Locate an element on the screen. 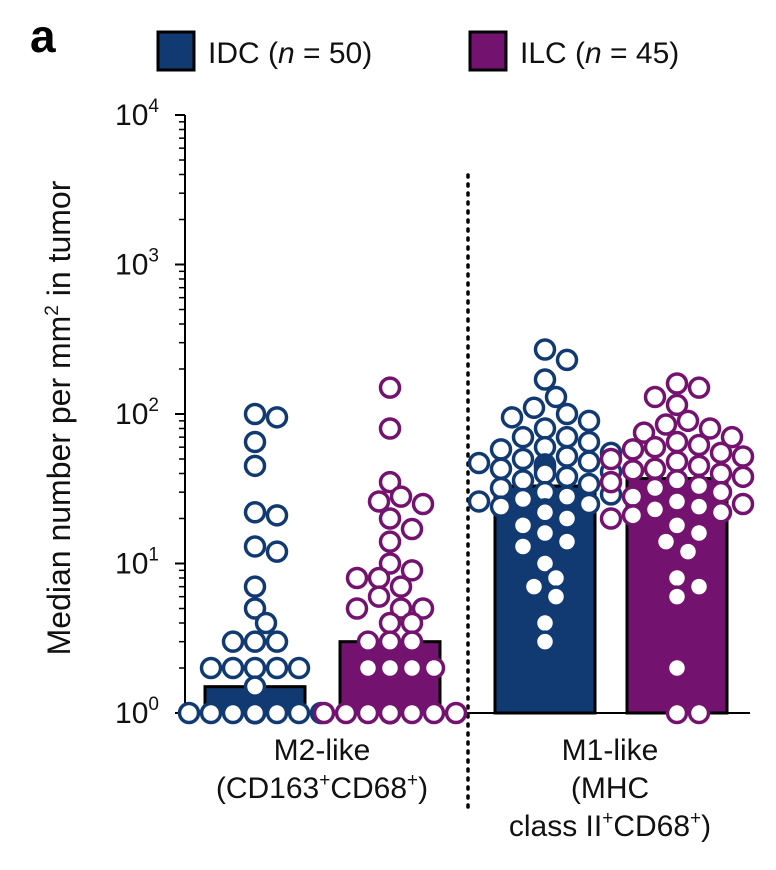  category-label-line: (MHC is located at coordinates (610, 788).